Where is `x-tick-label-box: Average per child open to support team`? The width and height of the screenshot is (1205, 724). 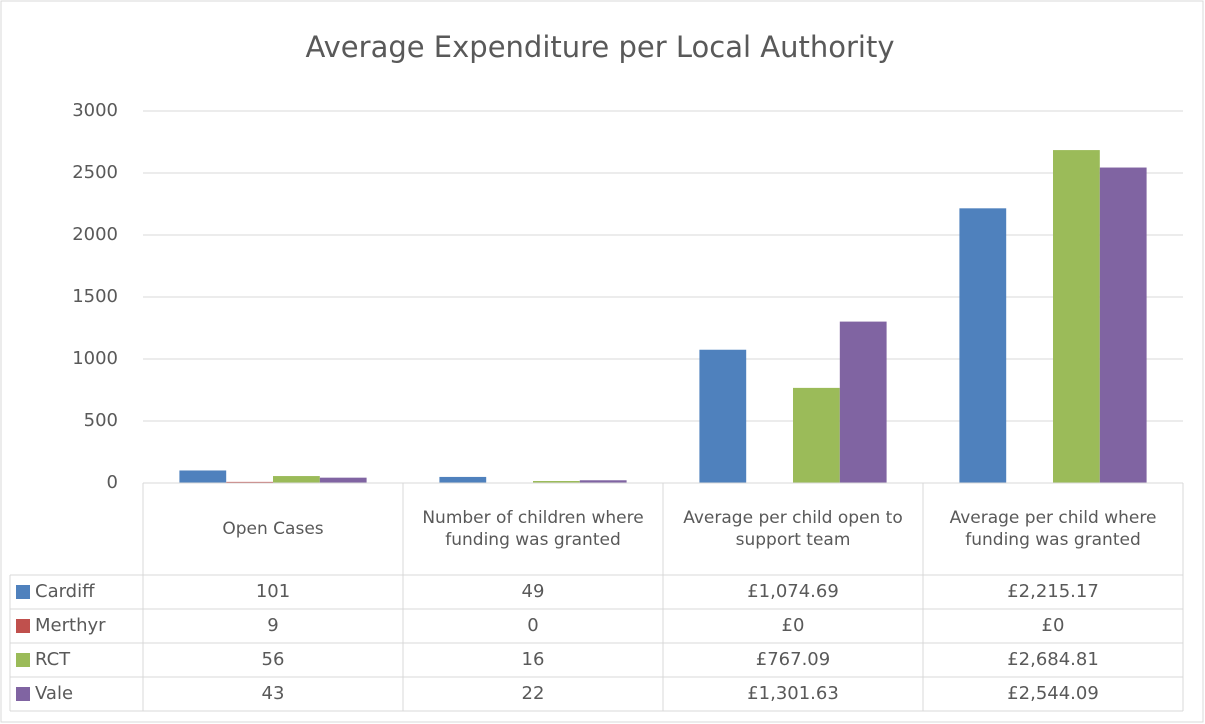
x-tick-label-box: Average per child open to support team is located at coordinates (793, 528).